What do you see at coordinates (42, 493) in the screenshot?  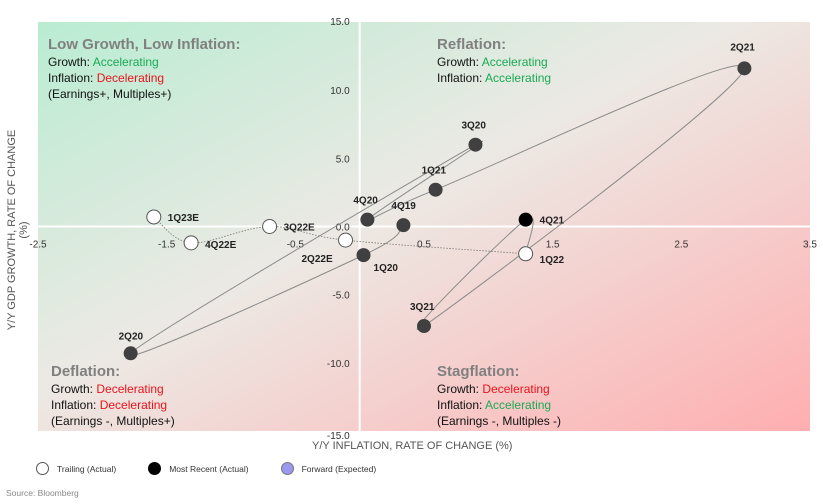 I see `source-note: Source: Bloomberg` at bounding box center [42, 493].